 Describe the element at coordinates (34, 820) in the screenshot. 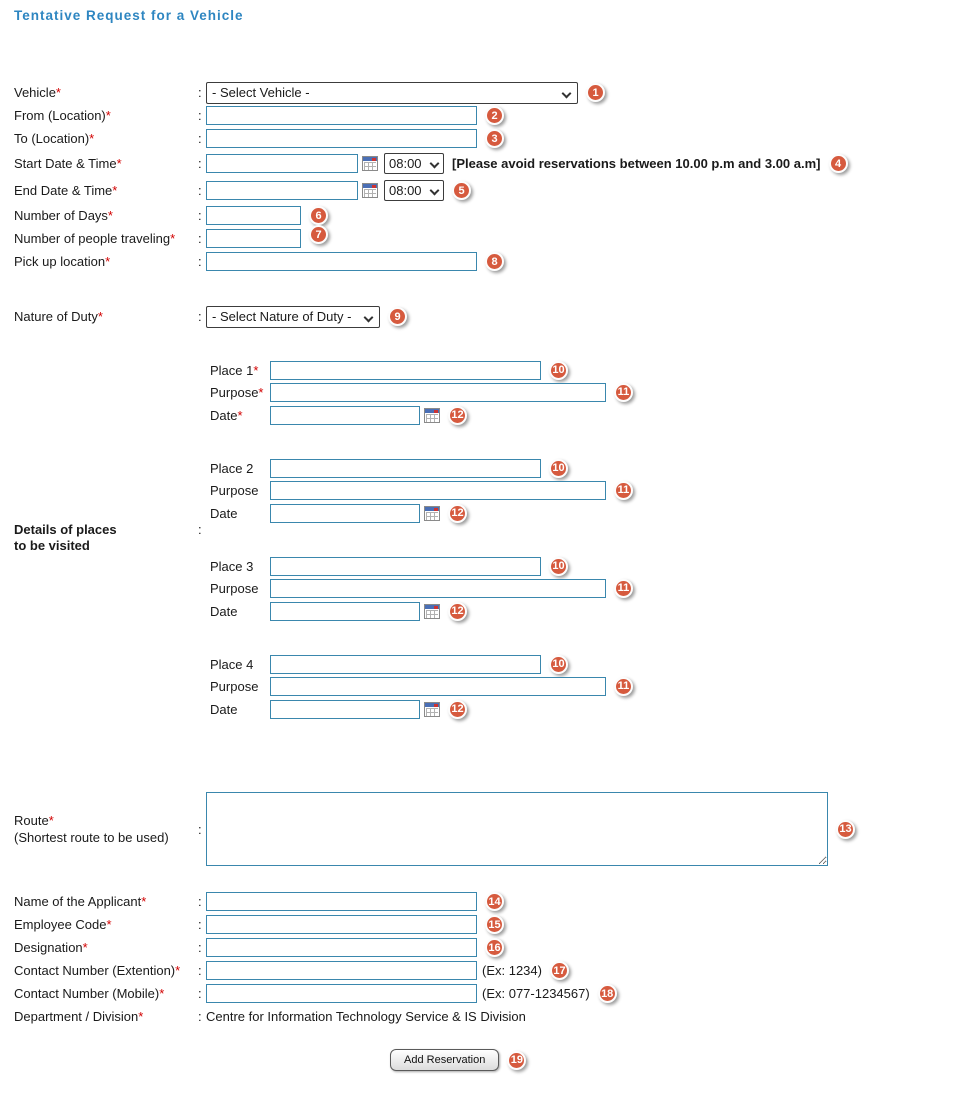

I see `route-label-text: Route*` at that location.